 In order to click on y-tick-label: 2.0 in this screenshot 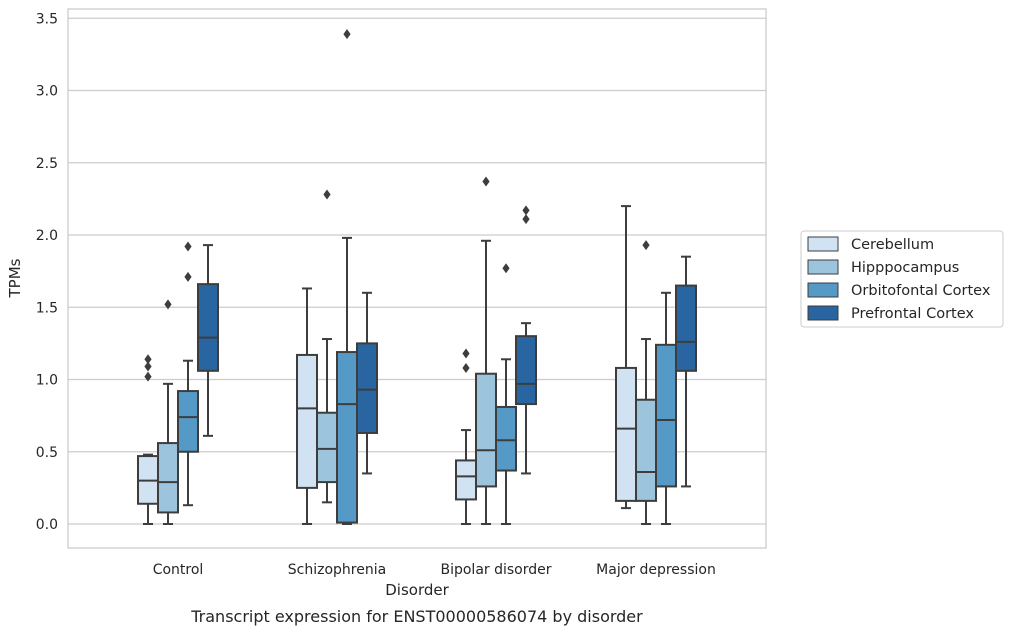, I will do `click(47, 236)`.